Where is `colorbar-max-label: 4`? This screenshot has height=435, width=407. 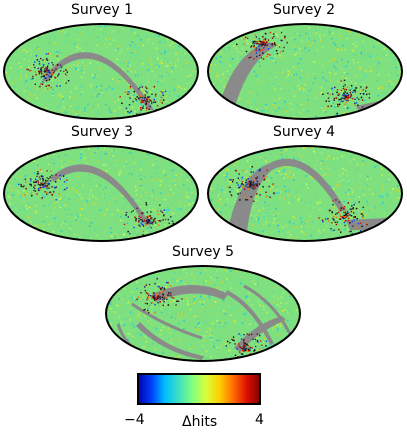 colorbar-max-label: 4 is located at coordinates (259, 420).